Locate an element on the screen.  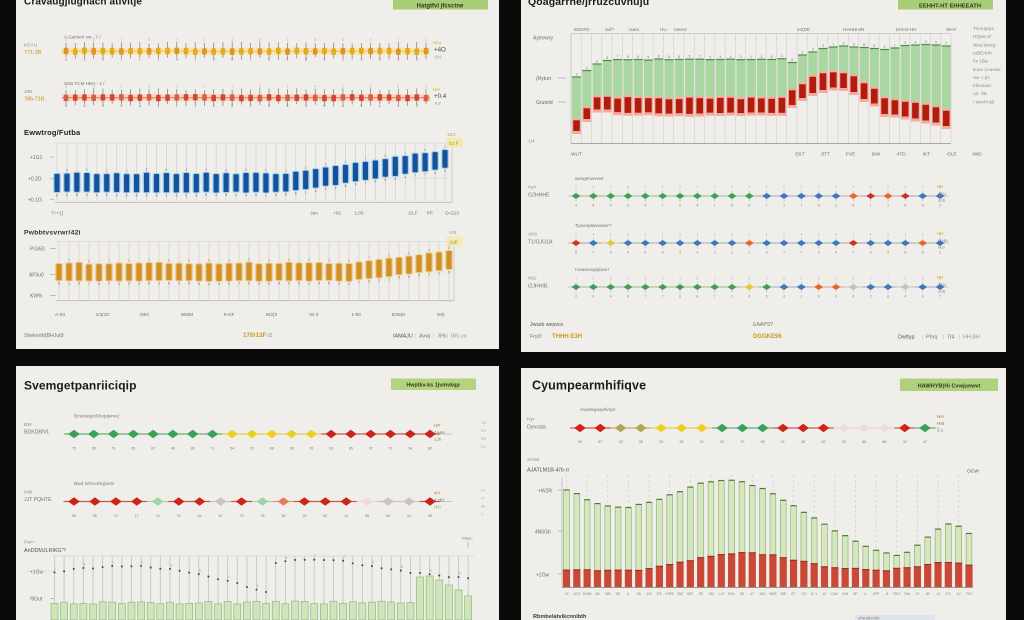
svg-text: 8P is located at coordinates (855, 594).